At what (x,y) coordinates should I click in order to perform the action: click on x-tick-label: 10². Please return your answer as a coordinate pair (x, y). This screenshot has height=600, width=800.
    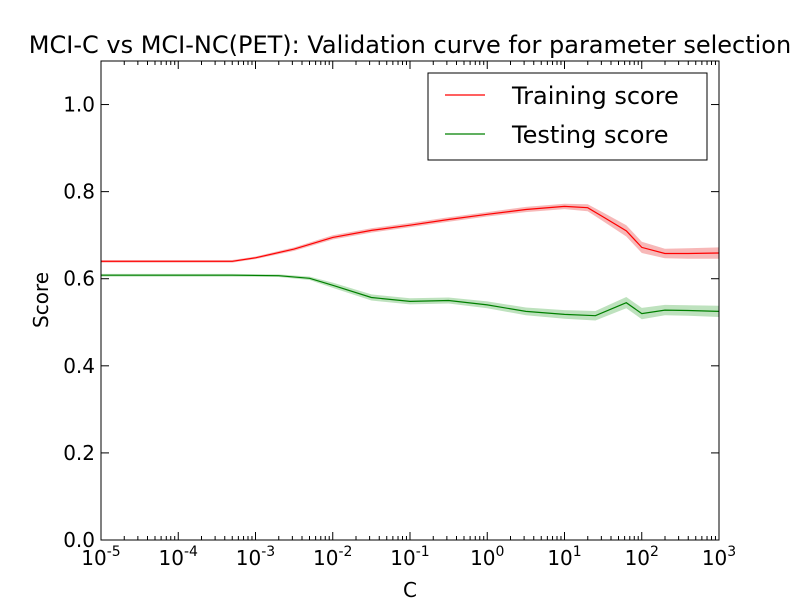
    Looking at the image, I should click on (642, 557).